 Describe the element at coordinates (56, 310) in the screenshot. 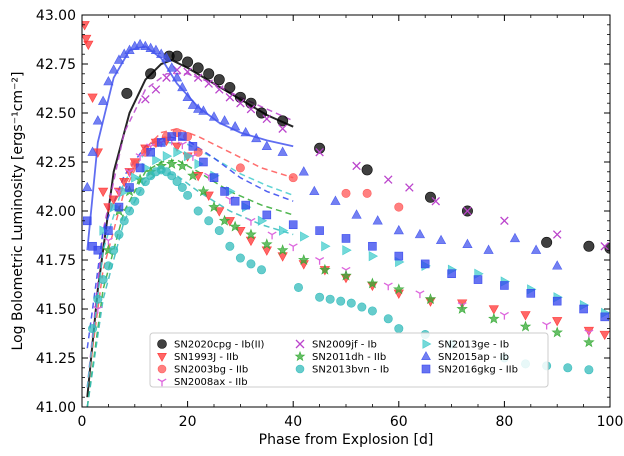

I see `y-tick-label: 41.50` at that location.